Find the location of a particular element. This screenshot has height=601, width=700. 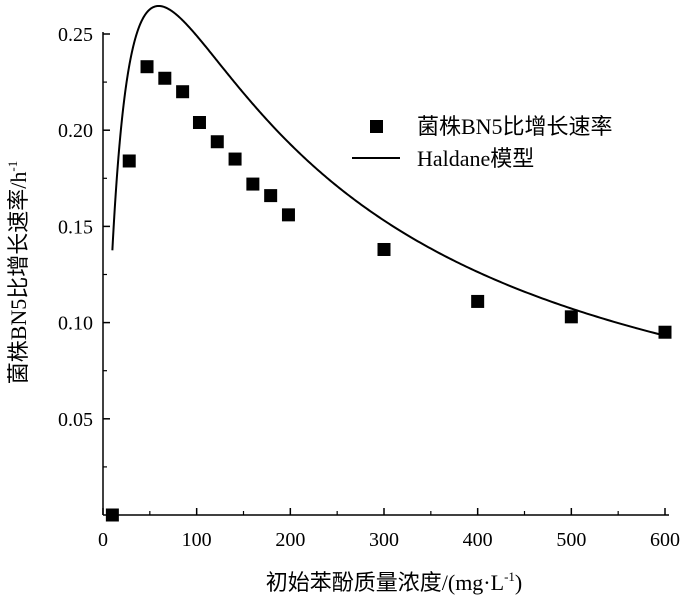

y-tick-label: 0.10 is located at coordinates (75, 324).